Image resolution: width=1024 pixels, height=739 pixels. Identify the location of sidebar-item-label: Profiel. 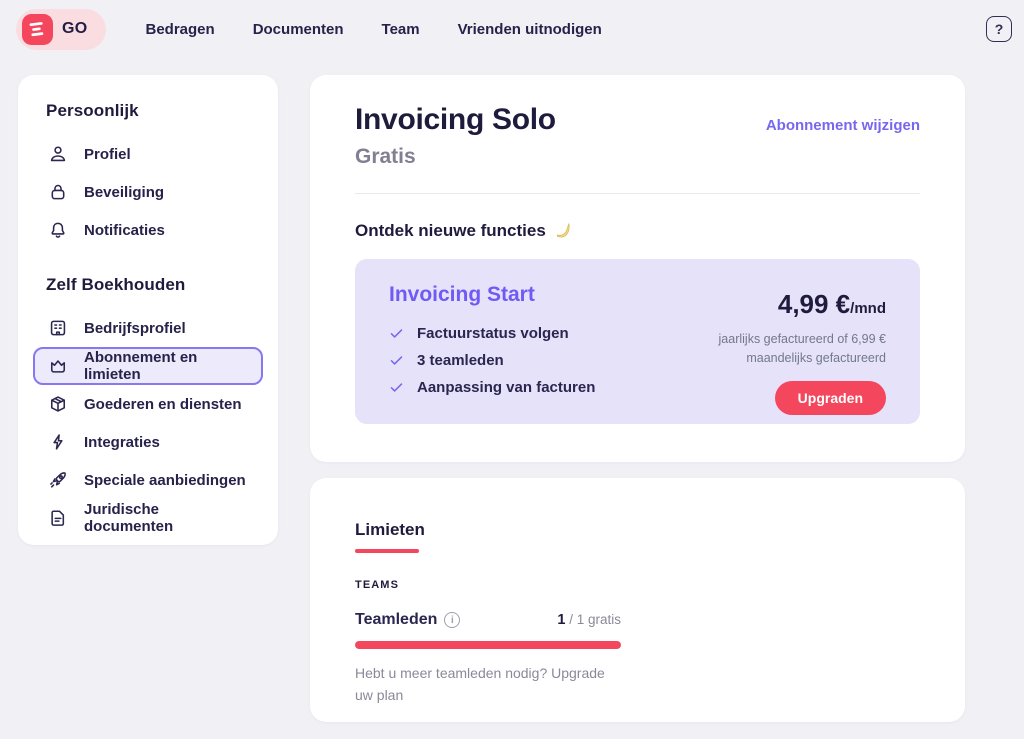
(107, 154).